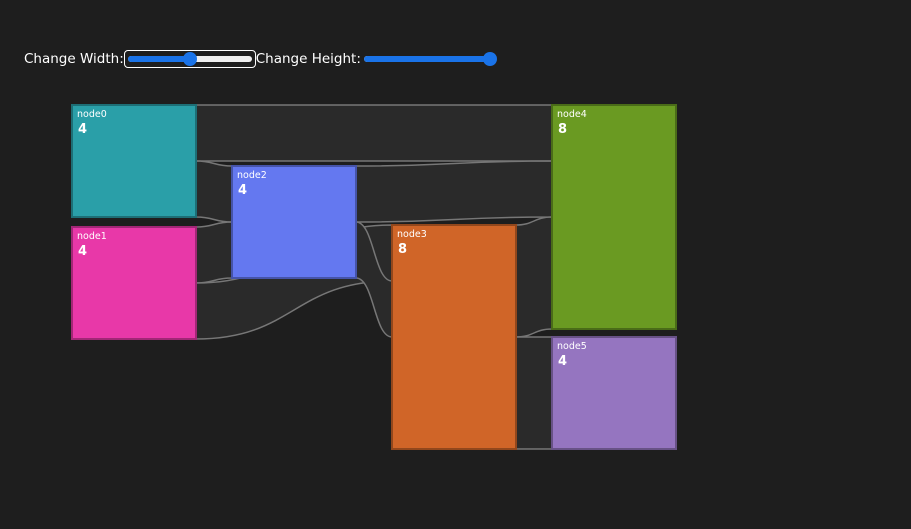 The width and height of the screenshot is (911, 529). I want to click on width-slider, so click(189, 59).